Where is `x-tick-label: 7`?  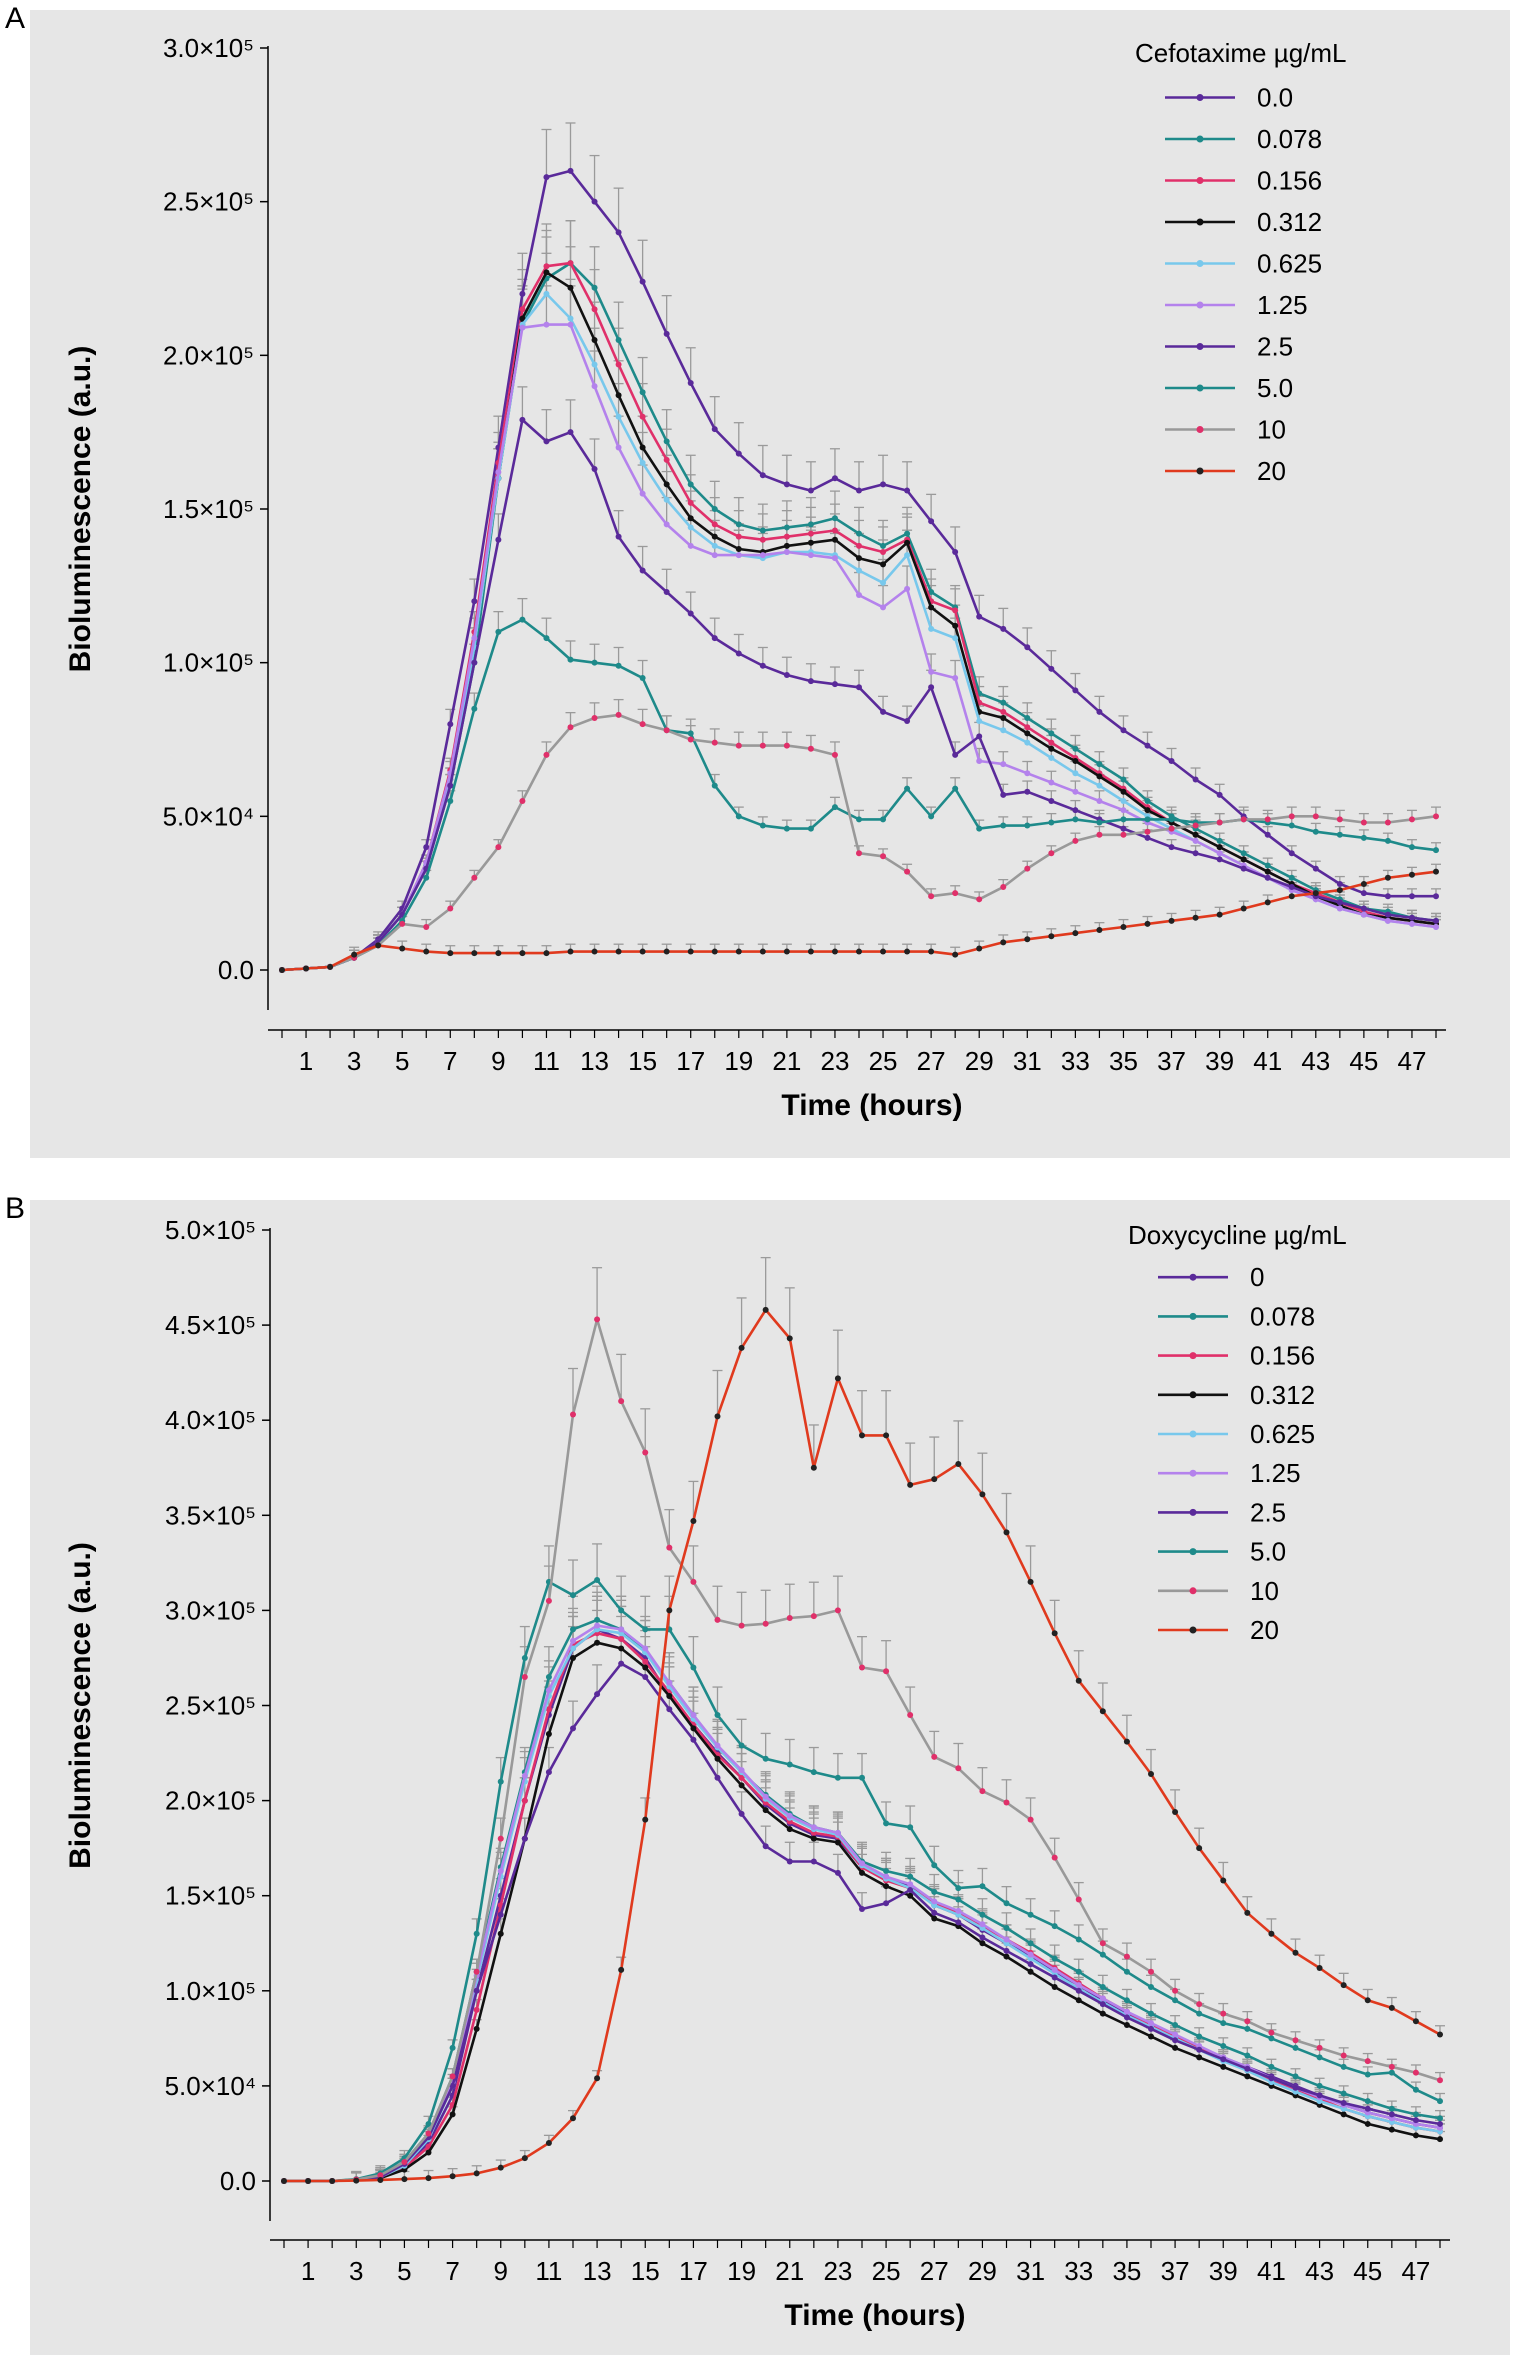 x-tick-label: 7 is located at coordinates (450, 1061).